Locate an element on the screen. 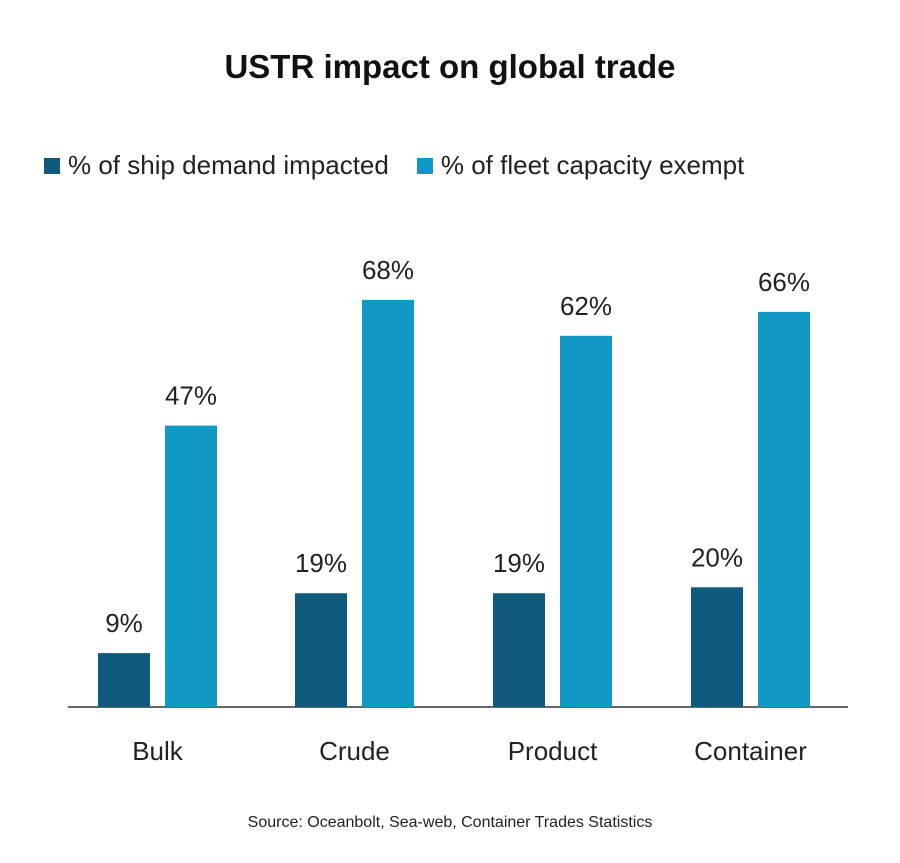 This screenshot has height=863, width=900. data-label-product-series-1: 19% is located at coordinates (519, 563).